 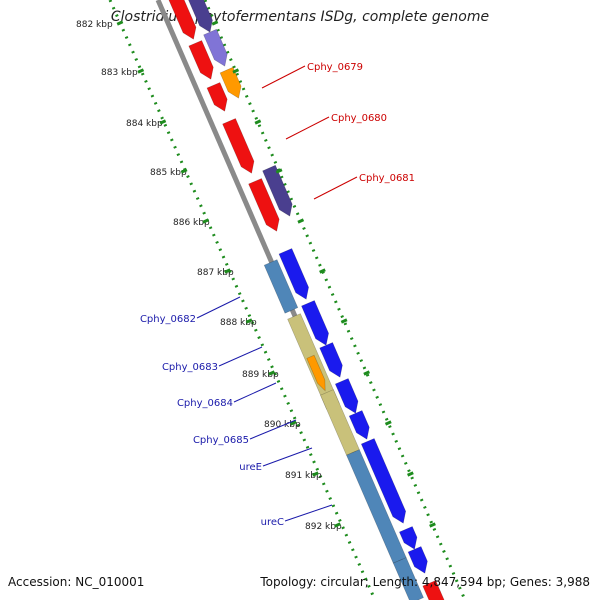 What do you see at coordinates (94, 25) in the screenshot?
I see `kbp-label: 882 kbp` at bounding box center [94, 25].